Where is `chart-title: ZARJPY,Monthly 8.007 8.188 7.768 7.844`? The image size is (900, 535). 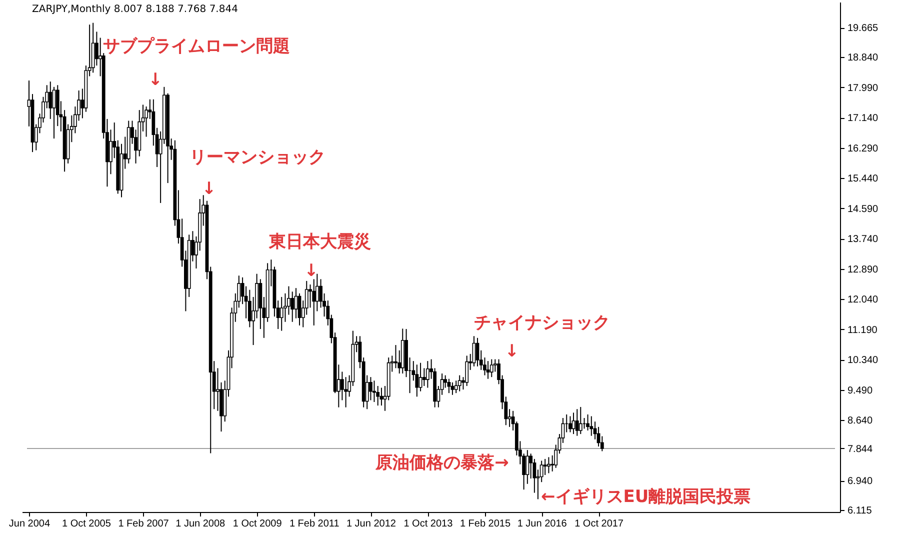 chart-title: ZARJPY,Monthly 8.007 8.188 7.768 7.844 is located at coordinates (135, 9).